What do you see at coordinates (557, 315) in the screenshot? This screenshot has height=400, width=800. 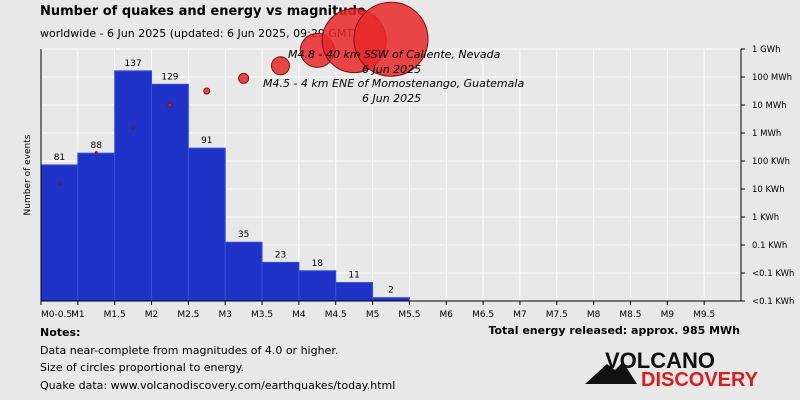 I see `x-tick-label-14: M7.5` at bounding box center [557, 315].